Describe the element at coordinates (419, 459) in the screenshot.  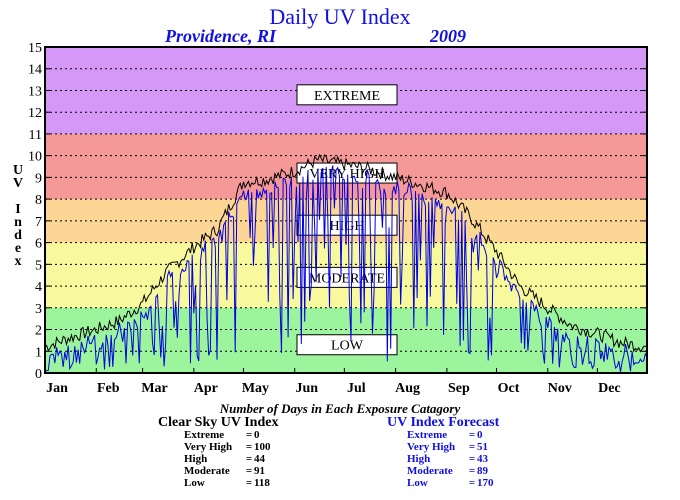
I see `forecast-stat-label: High` at that location.